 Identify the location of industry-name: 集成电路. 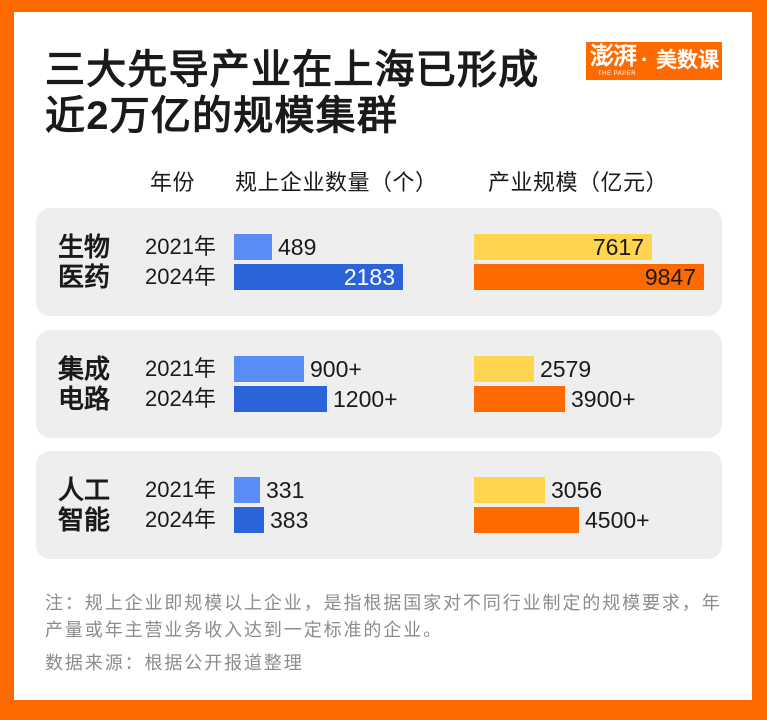
(84, 384).